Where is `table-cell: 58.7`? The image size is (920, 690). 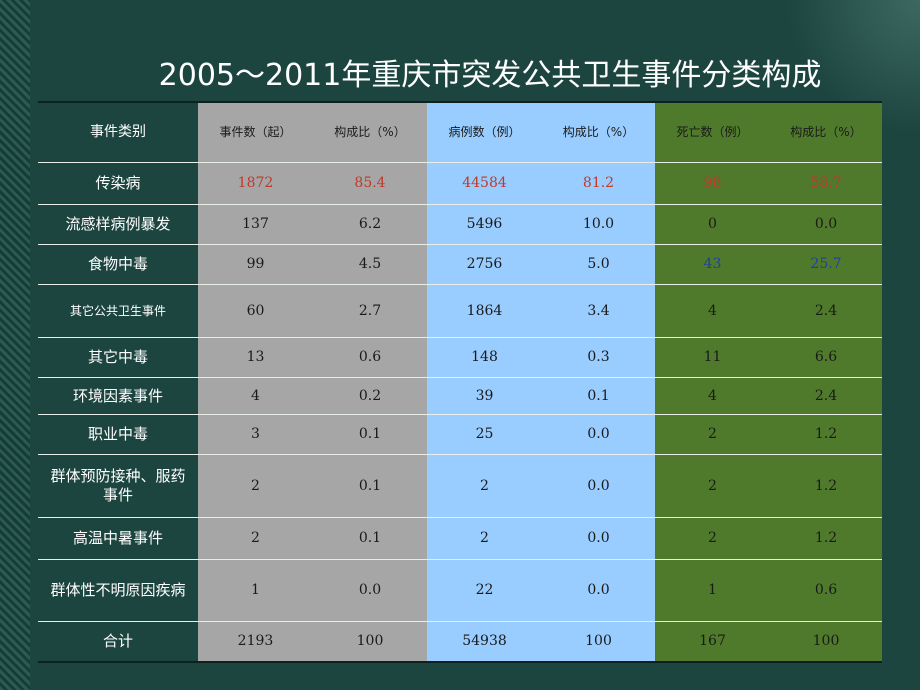 table-cell: 58.7 is located at coordinates (826, 183).